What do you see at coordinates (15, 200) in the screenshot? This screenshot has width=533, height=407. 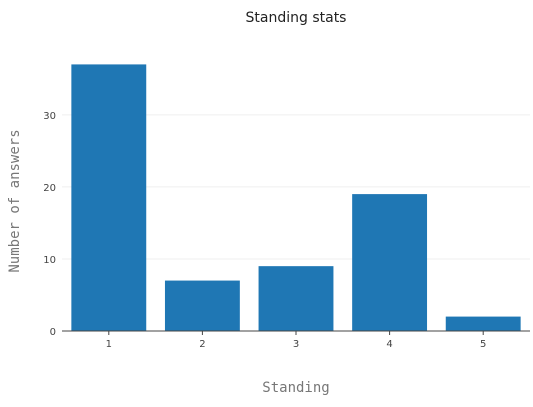 I see `y-axis-title: Number of answers` at bounding box center [15, 200].